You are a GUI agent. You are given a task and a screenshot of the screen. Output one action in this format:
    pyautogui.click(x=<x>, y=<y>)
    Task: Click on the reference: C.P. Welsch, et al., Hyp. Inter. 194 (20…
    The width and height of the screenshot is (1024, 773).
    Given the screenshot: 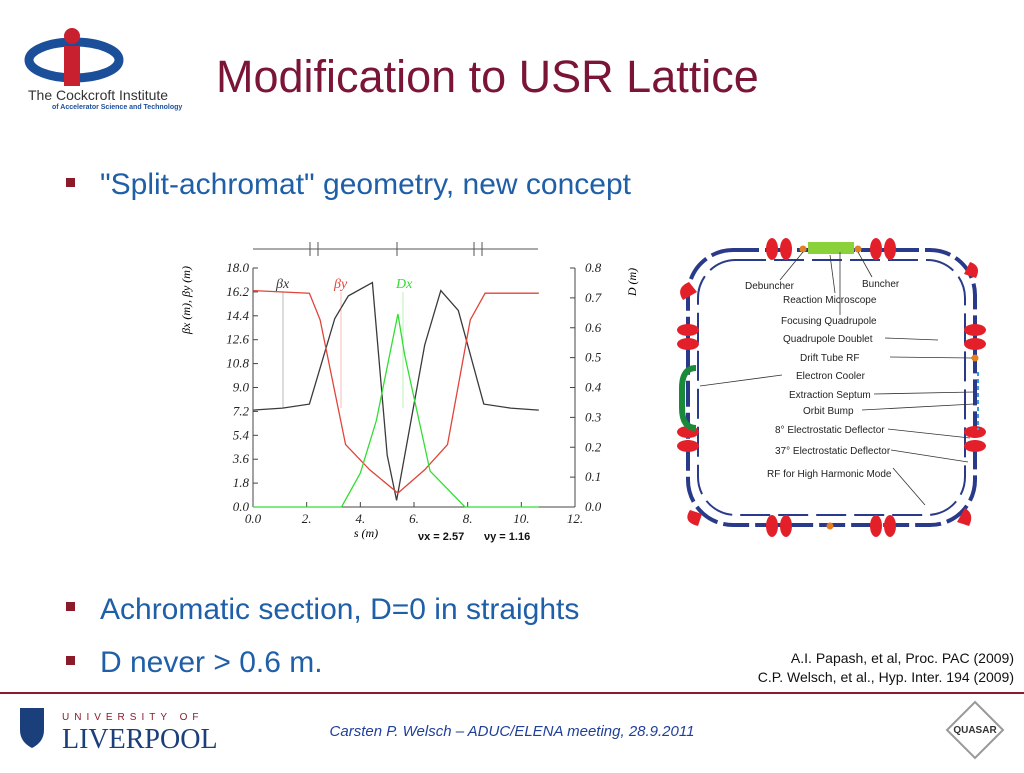 What is the action you would take?
    pyautogui.click(x=886, y=677)
    